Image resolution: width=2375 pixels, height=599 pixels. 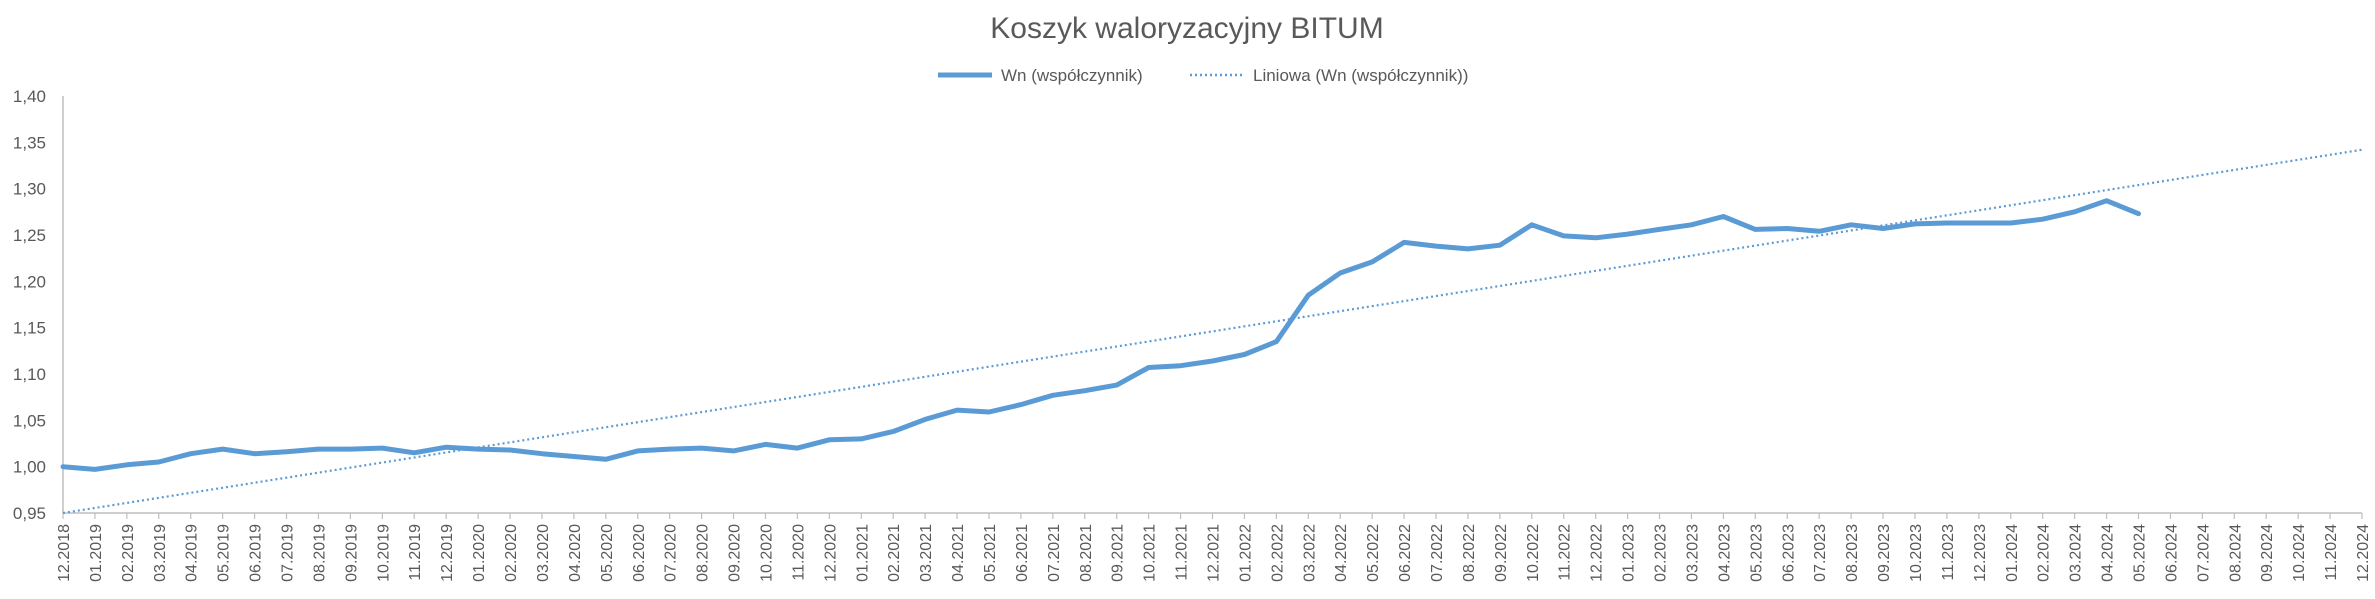 I want to click on x-tick-label: 05.2023, so click(x=1756, y=553).